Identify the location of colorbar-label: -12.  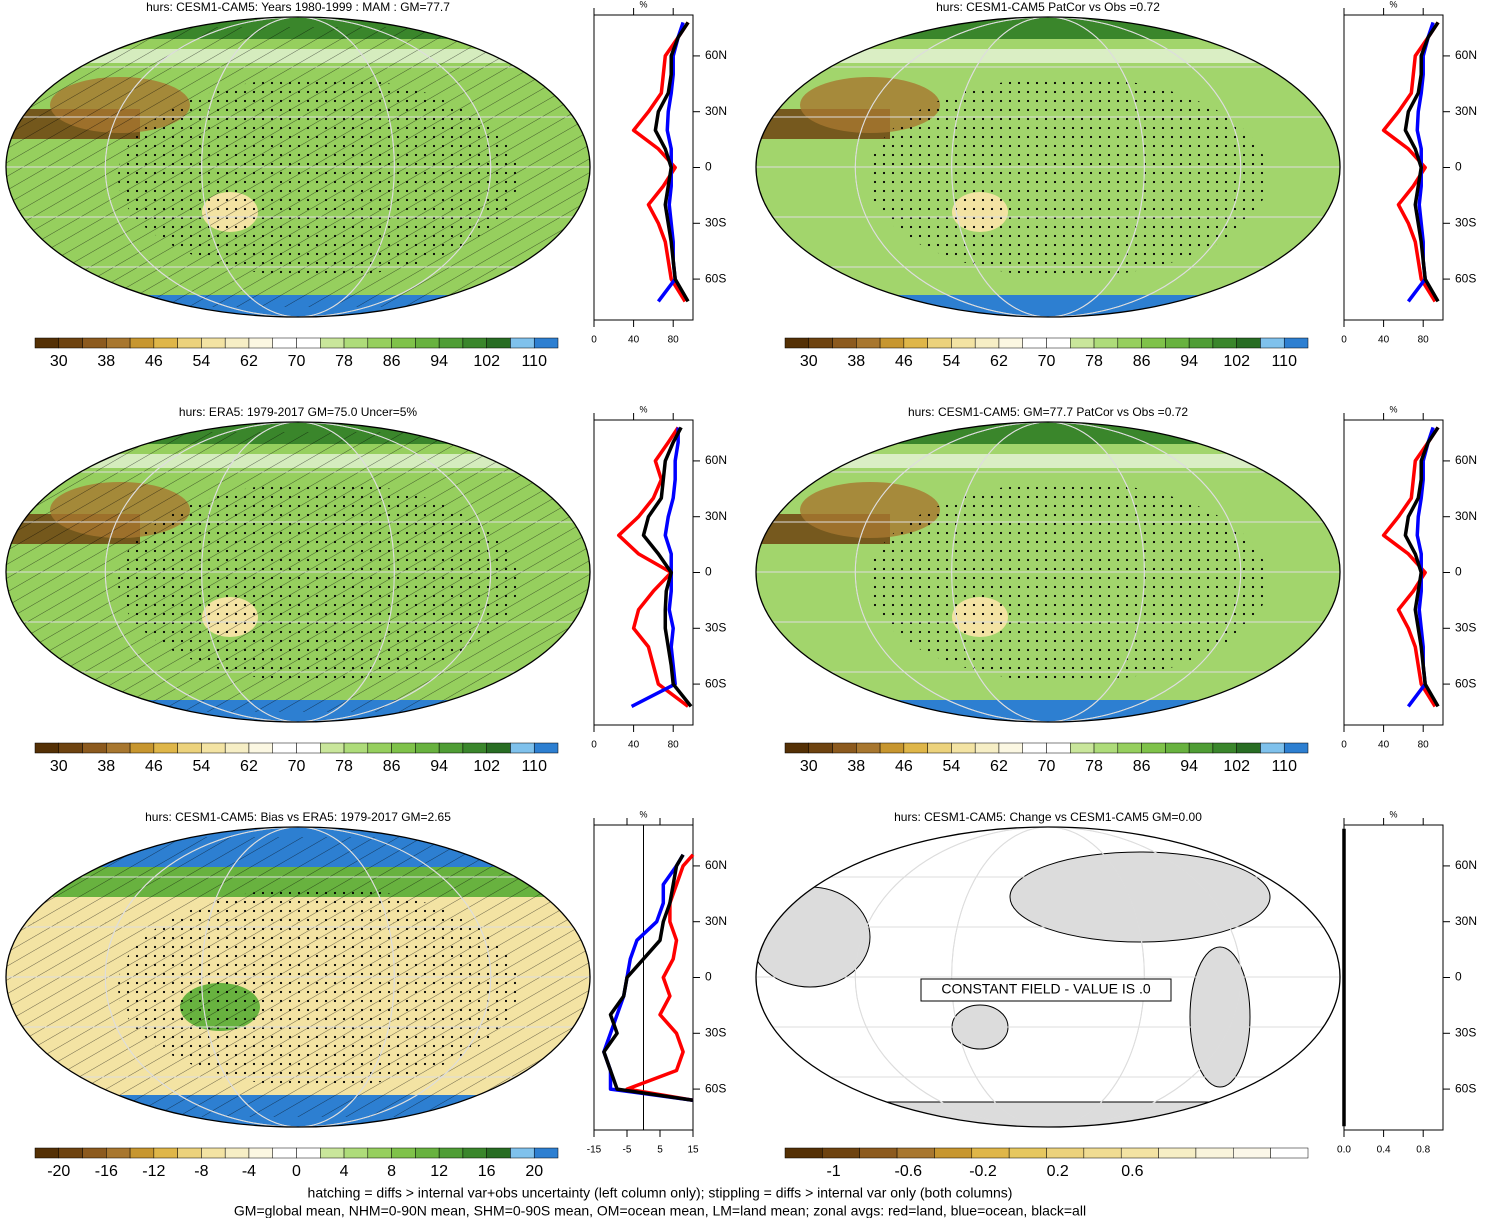
(153, 1171).